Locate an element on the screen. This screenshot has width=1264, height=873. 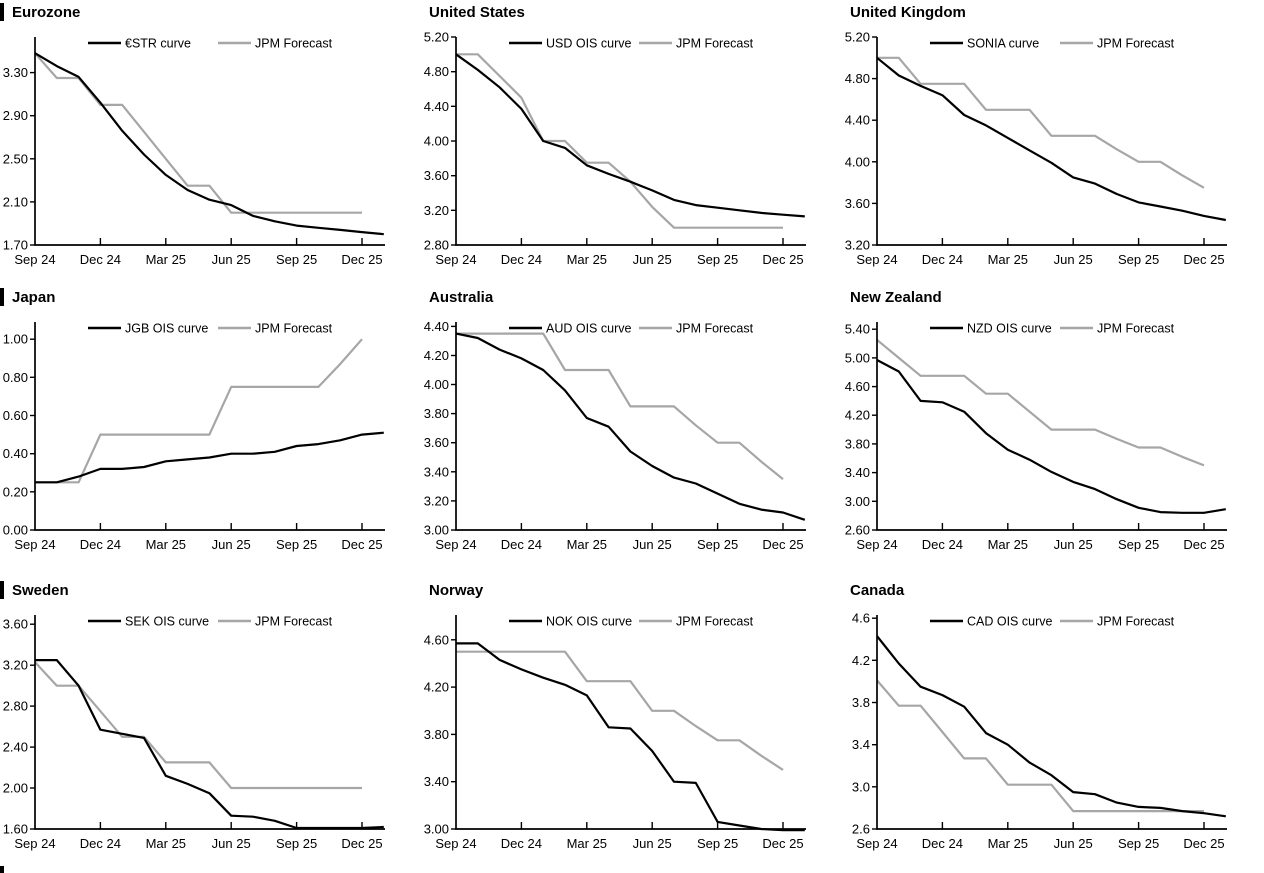
chart-title: Canada is located at coordinates (877, 590).